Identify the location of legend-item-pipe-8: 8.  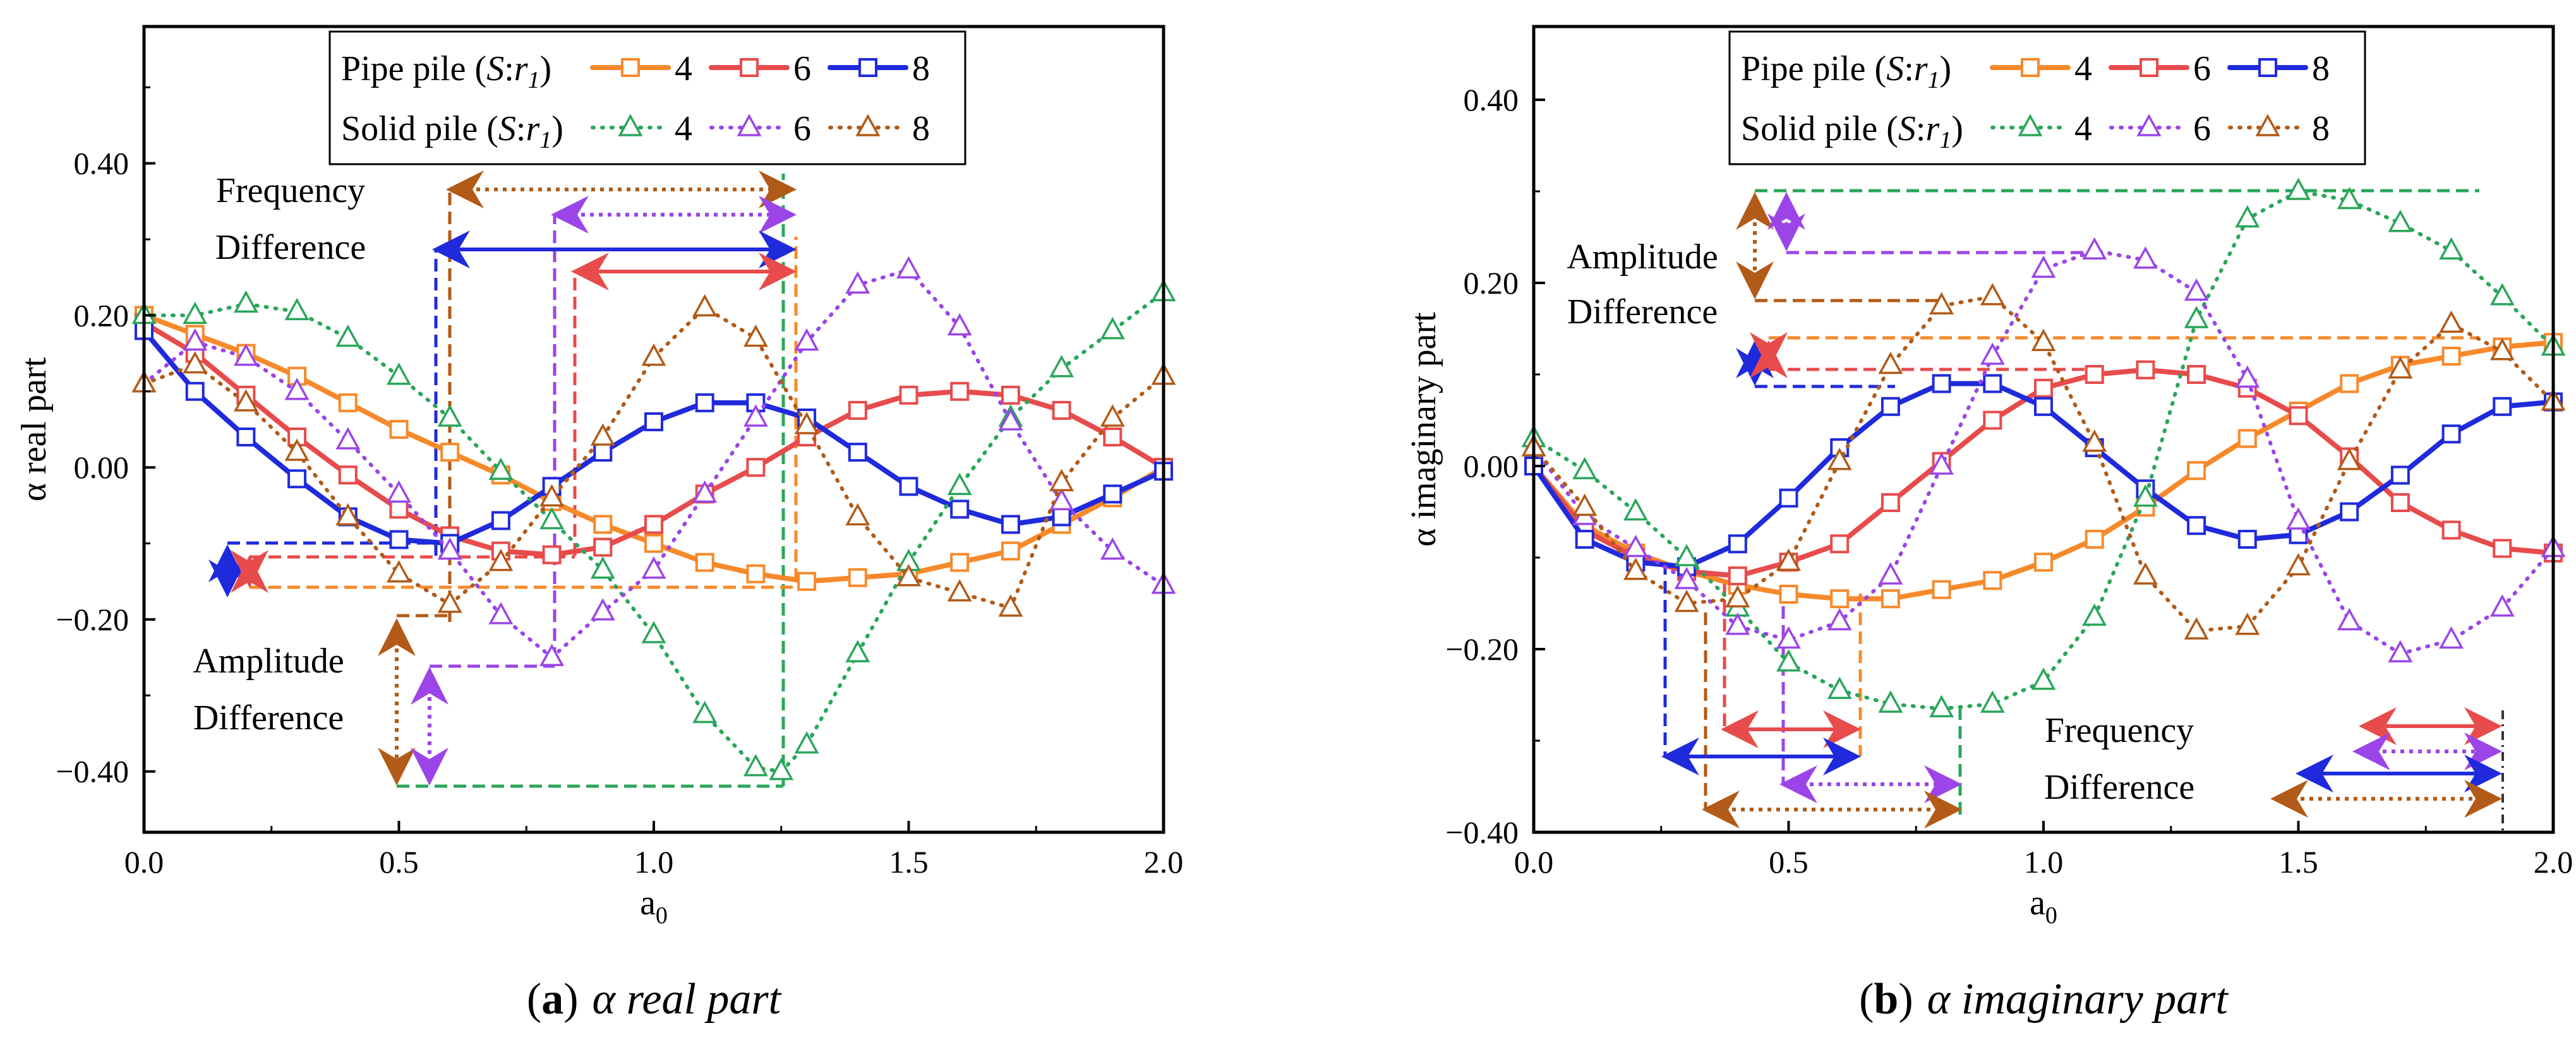
(879, 68).